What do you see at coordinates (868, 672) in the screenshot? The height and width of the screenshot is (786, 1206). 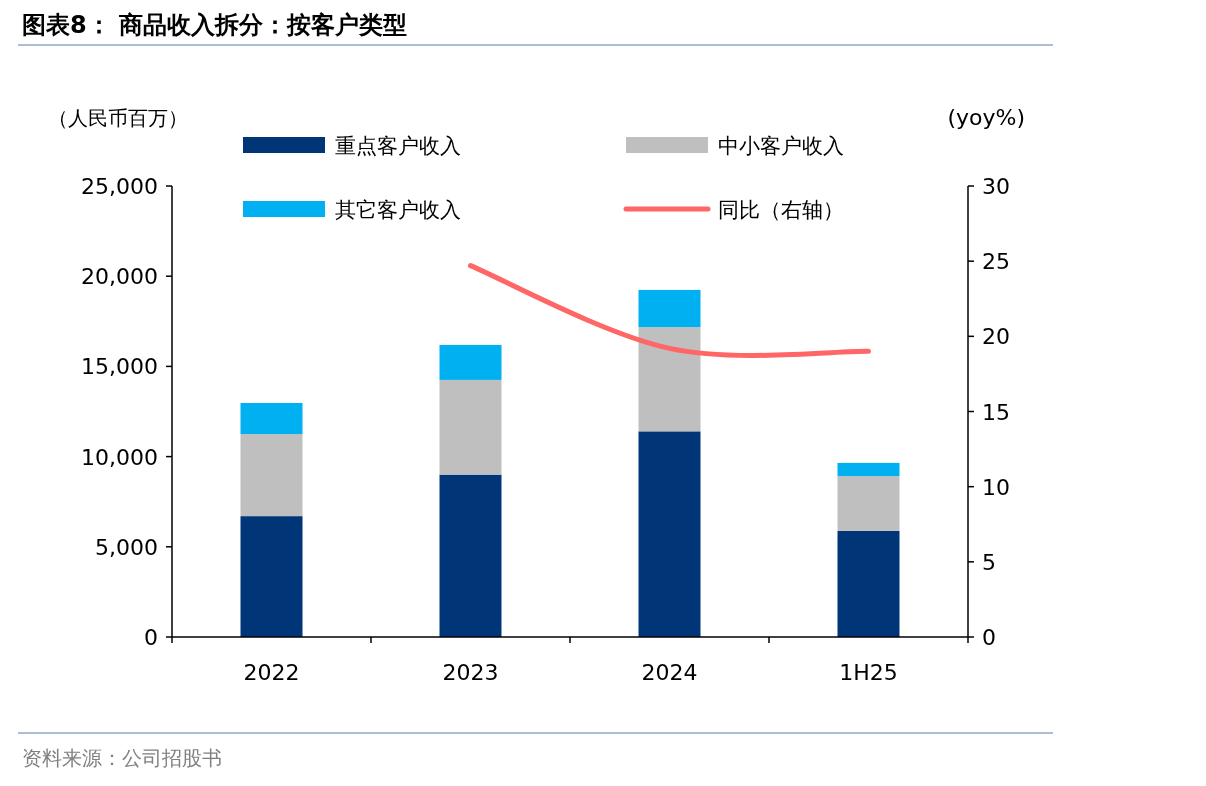 I see `x-tick-label: 1H25` at bounding box center [868, 672].